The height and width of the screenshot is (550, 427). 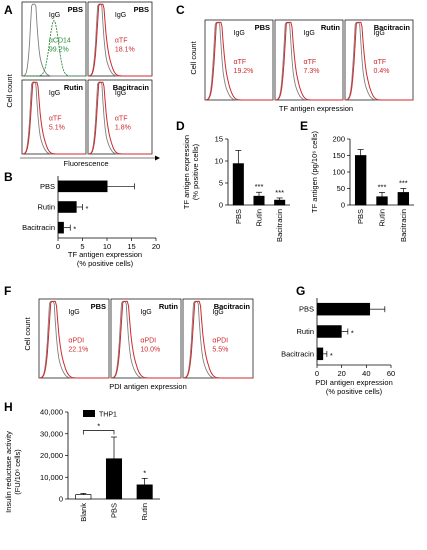 What do you see at coordinates (98, 306) in the screenshot?
I see `panel-f-title-0: PBS` at bounding box center [98, 306].